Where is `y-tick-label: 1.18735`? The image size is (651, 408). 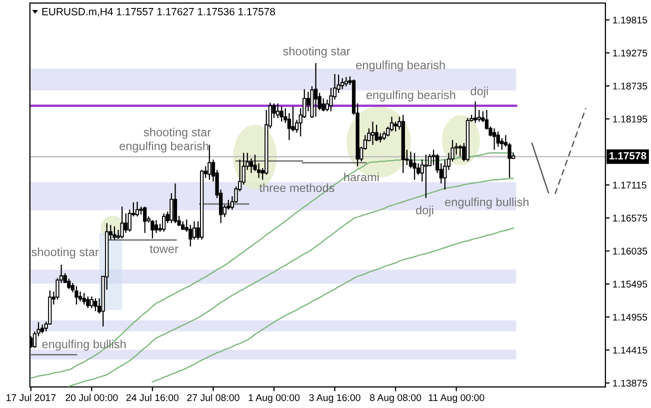
y-tick-label: 1.18735 is located at coordinates (630, 86).